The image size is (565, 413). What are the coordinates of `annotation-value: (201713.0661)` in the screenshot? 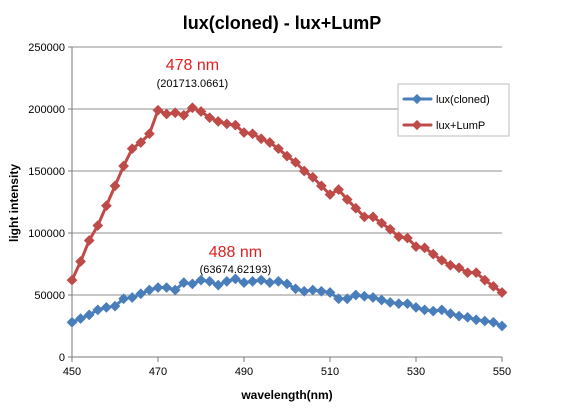 It's located at (193, 84).